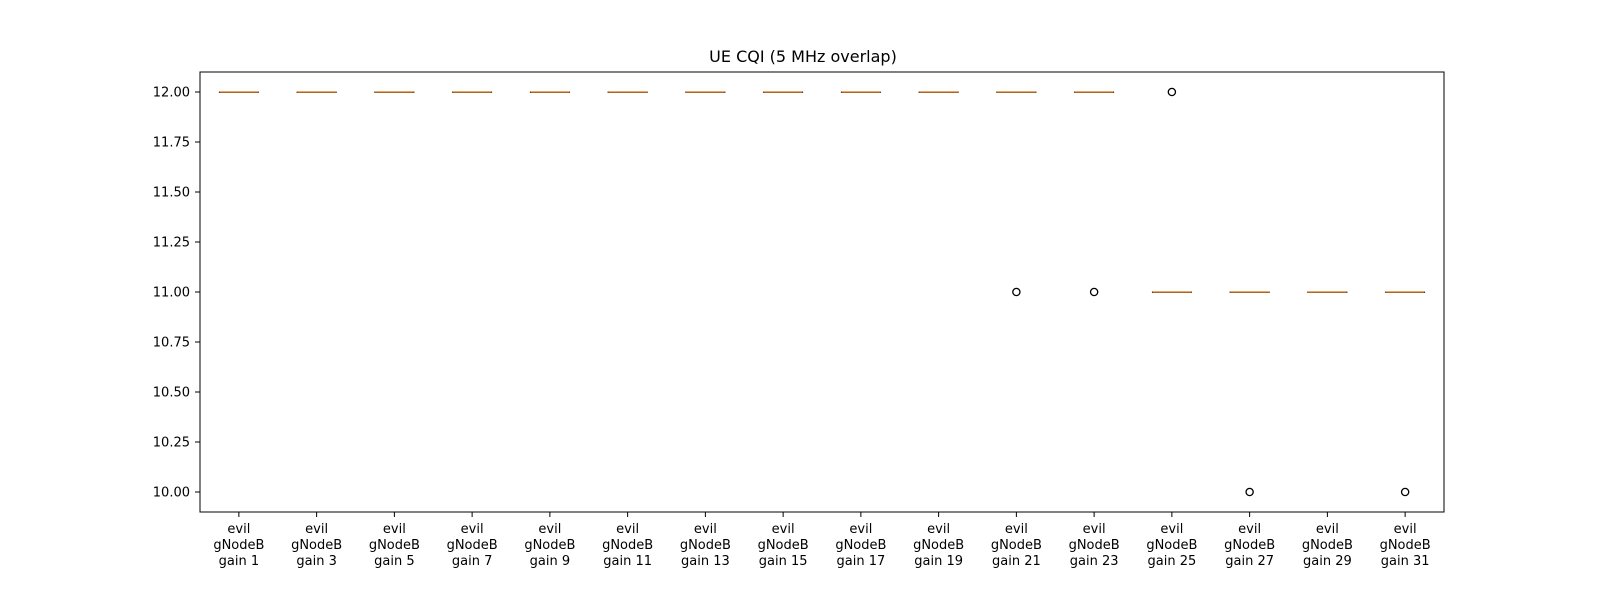 This screenshot has width=1600, height=600. Describe the element at coordinates (803, 56) in the screenshot. I see `chart-title: UE CQI (5 MHz overlap)` at that location.